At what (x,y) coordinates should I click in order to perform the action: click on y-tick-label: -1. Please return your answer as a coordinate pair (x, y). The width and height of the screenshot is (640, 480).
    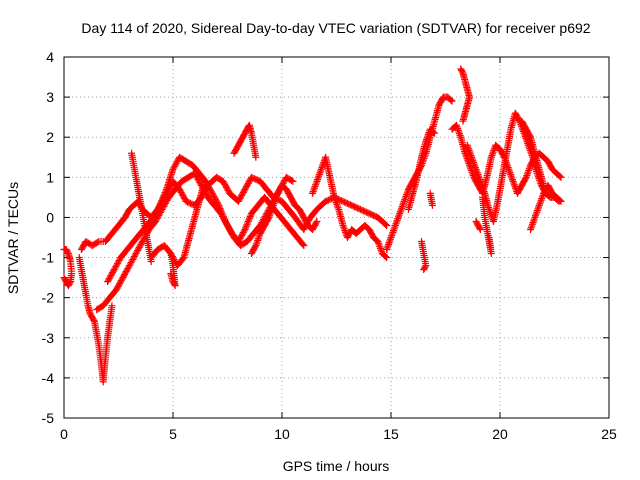
    Looking at the image, I should click on (48, 258).